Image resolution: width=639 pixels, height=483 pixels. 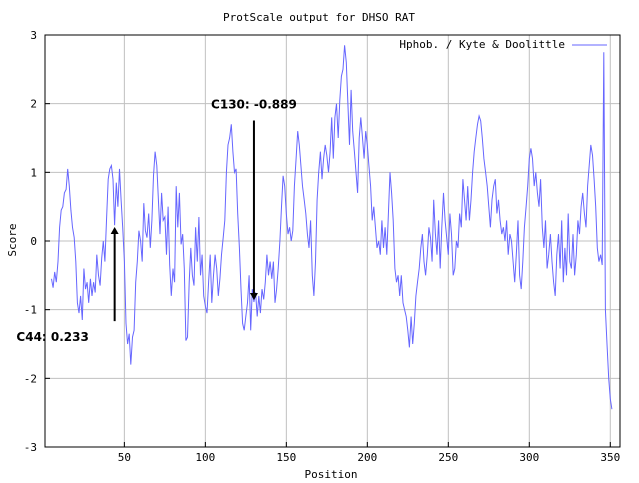 What do you see at coordinates (30, 378) in the screenshot?
I see `y-tick-label: -2` at bounding box center [30, 378].